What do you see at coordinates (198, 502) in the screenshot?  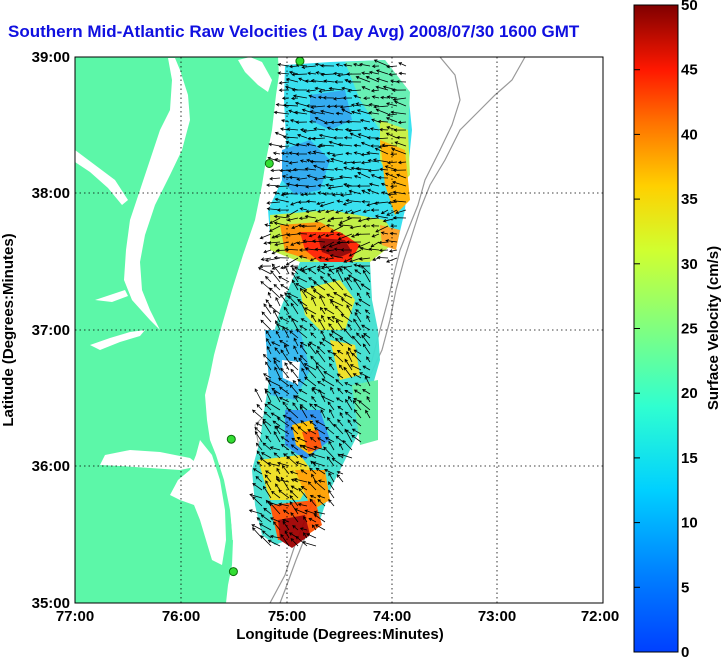 I see `pamlico-sound` at bounding box center [198, 502].